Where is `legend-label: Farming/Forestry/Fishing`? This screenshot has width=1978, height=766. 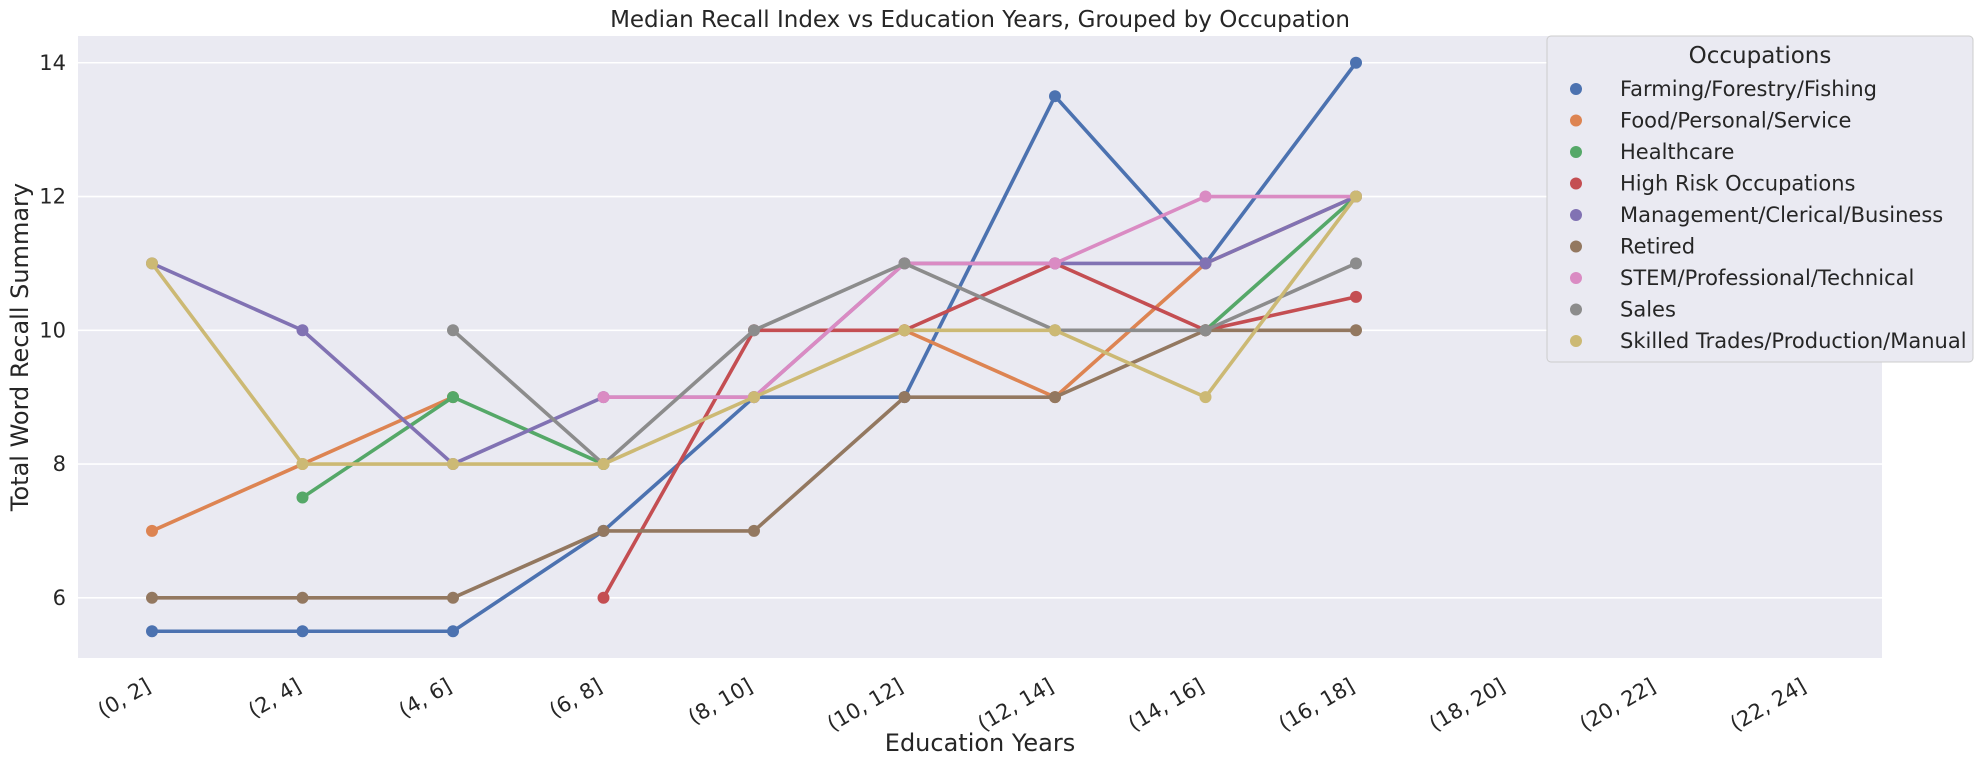
legend-label: Farming/Forestry/Fishing is located at coordinates (1748, 89).